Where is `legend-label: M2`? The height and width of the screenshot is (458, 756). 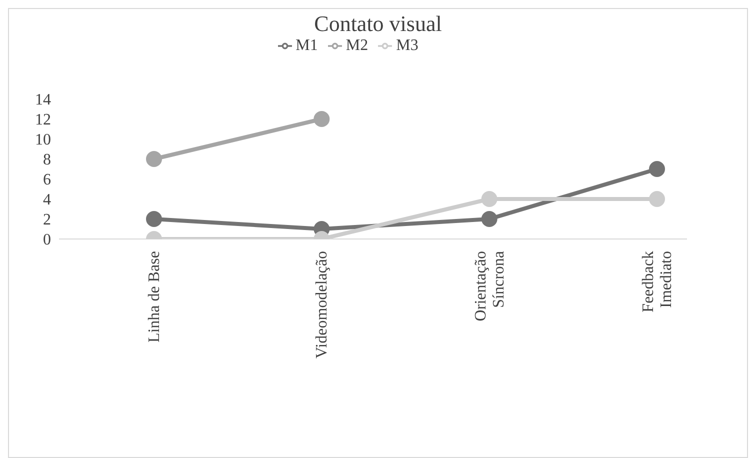
legend-label: M2 is located at coordinates (357, 45).